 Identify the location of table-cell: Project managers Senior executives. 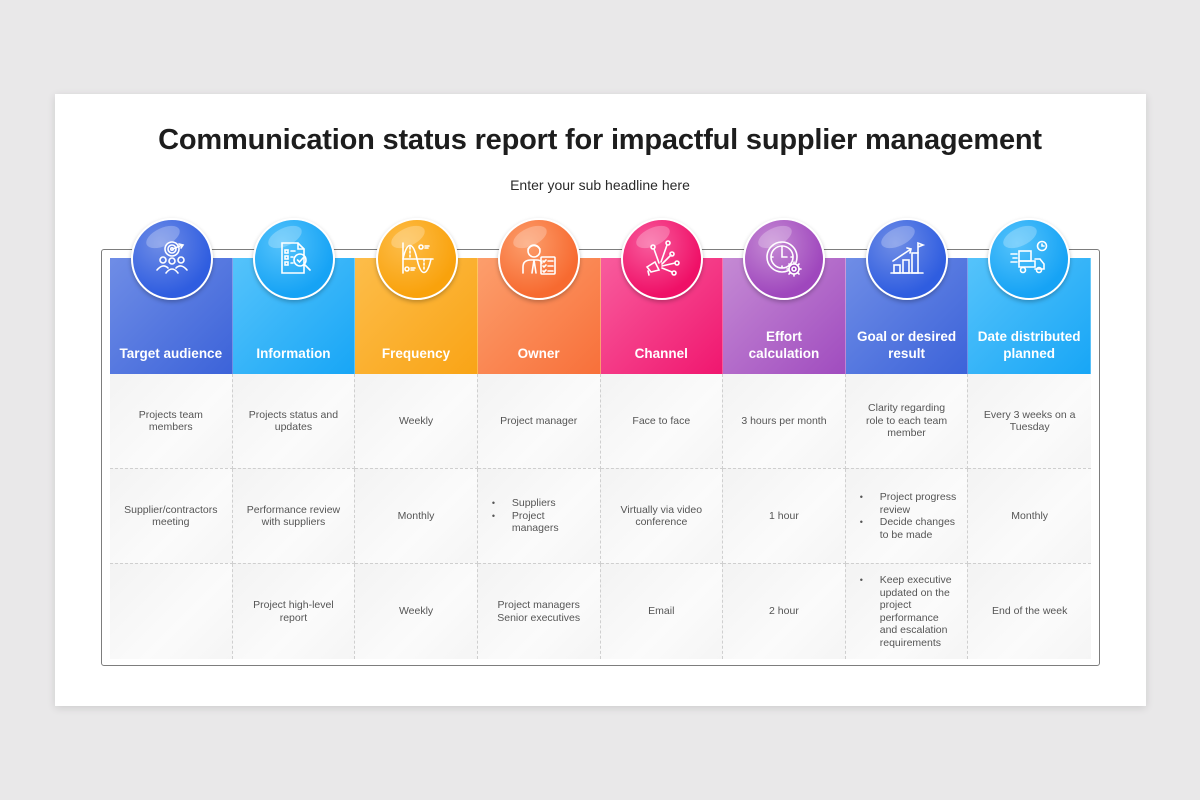
(539, 611).